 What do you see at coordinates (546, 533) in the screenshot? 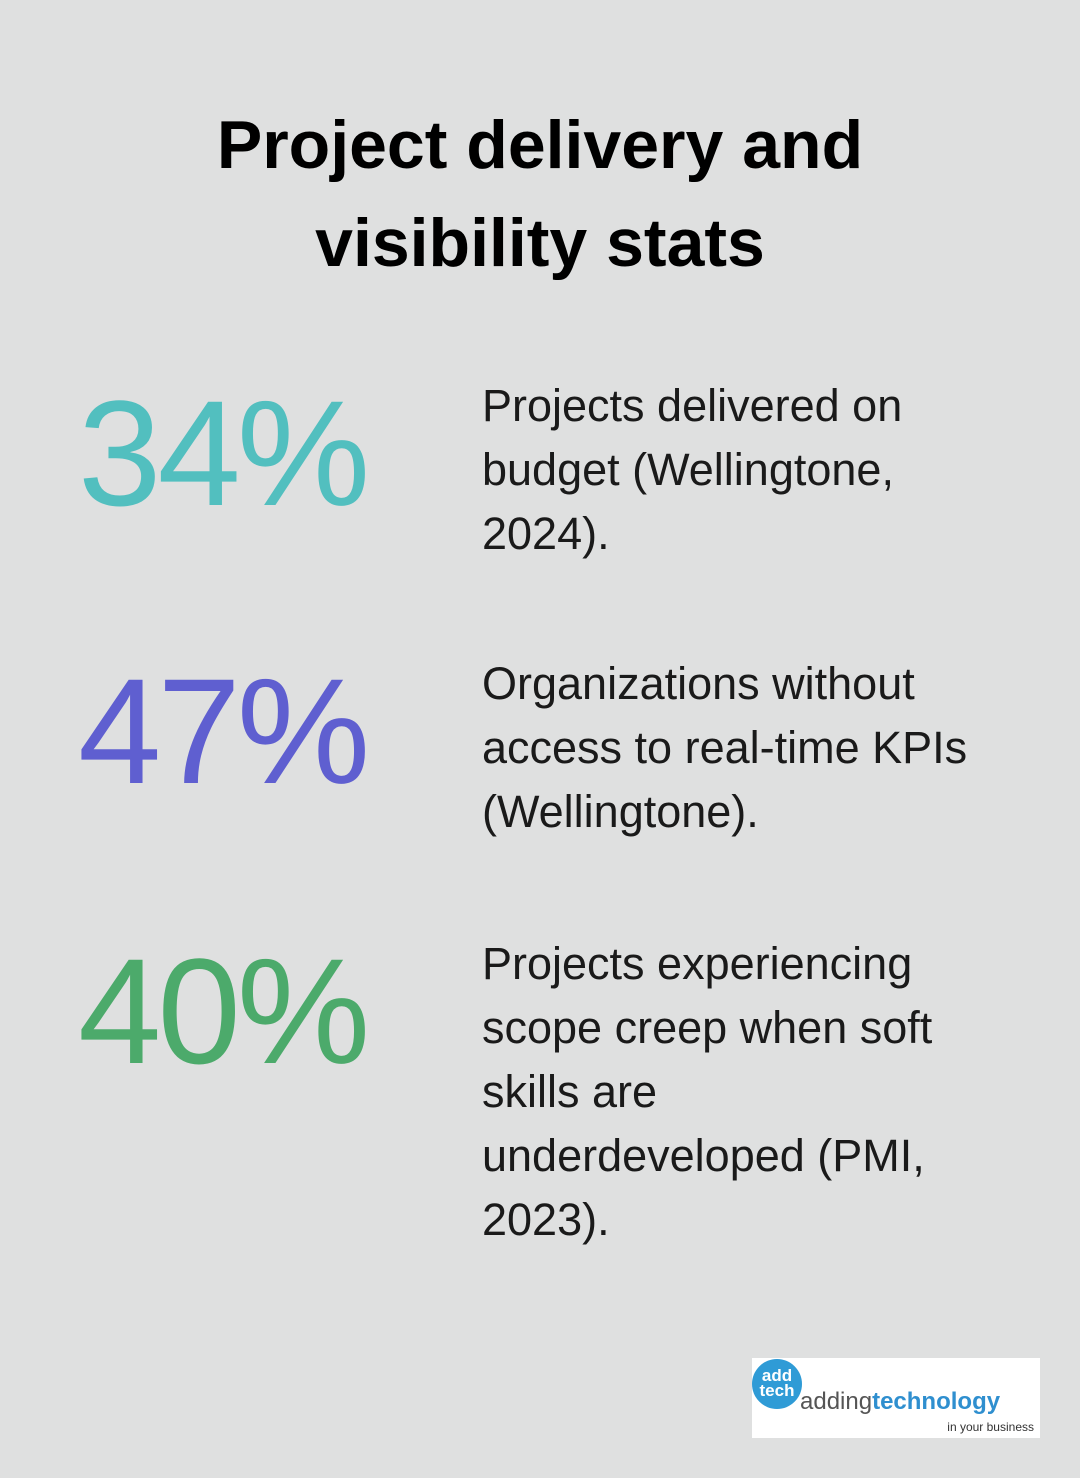
I see `description-line: 2024).` at bounding box center [546, 533].